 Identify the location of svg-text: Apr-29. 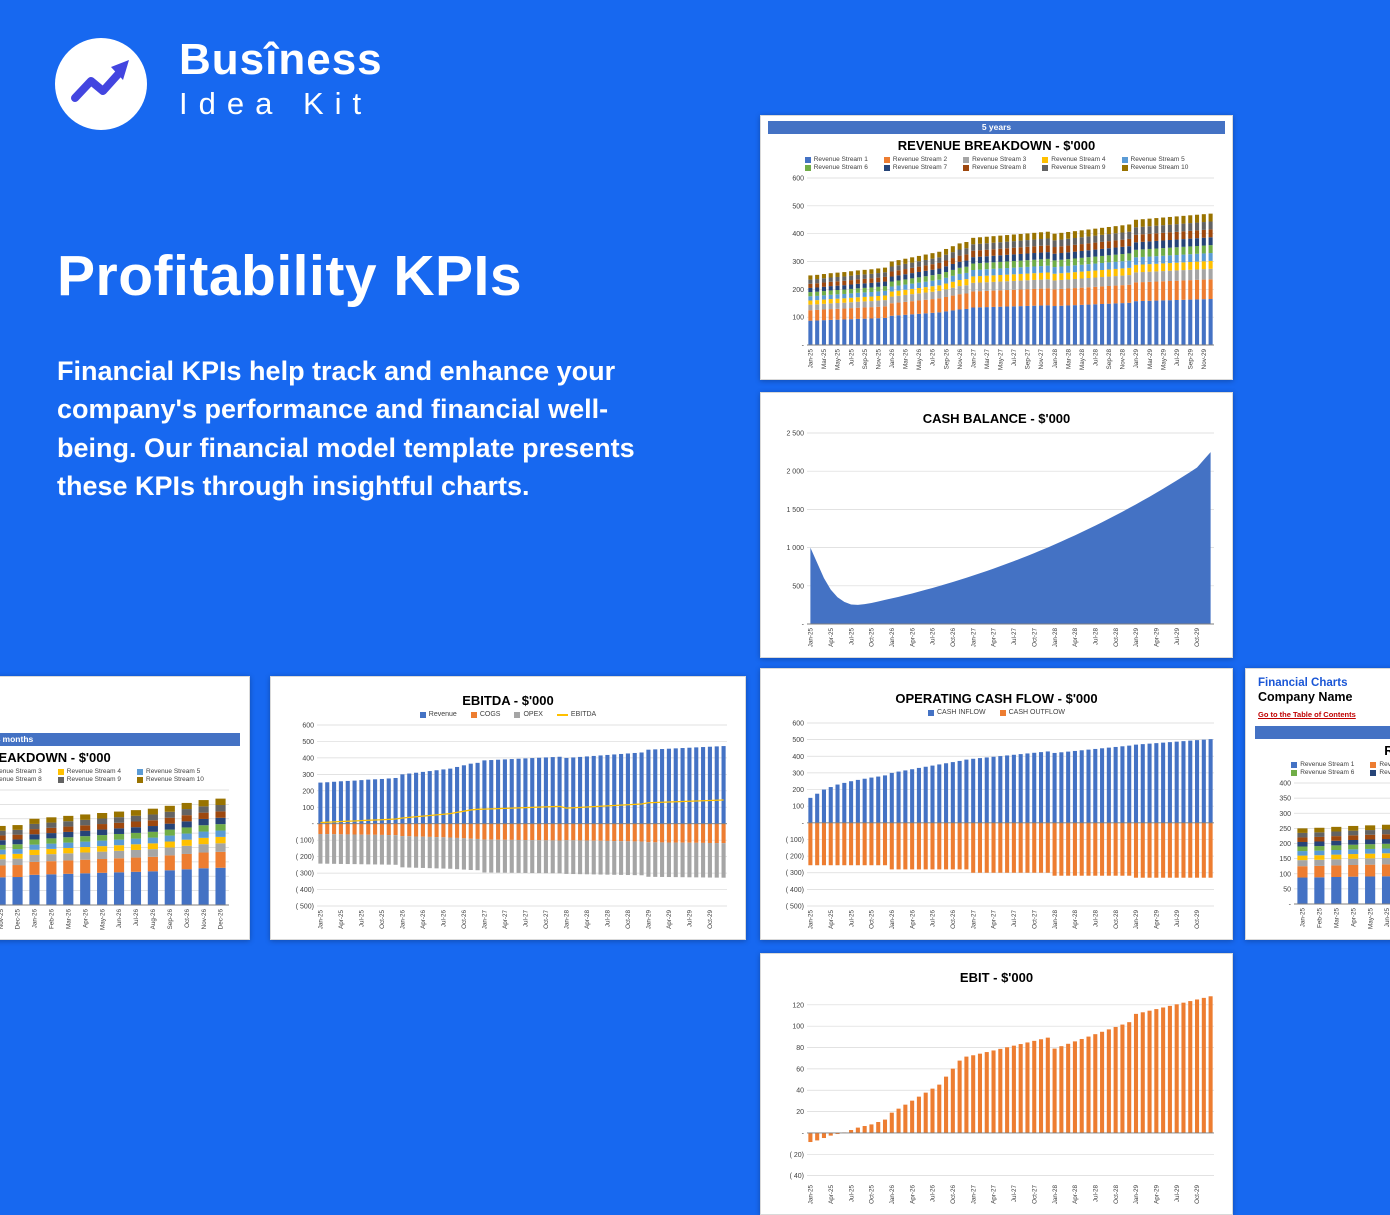
(1157, 1194).